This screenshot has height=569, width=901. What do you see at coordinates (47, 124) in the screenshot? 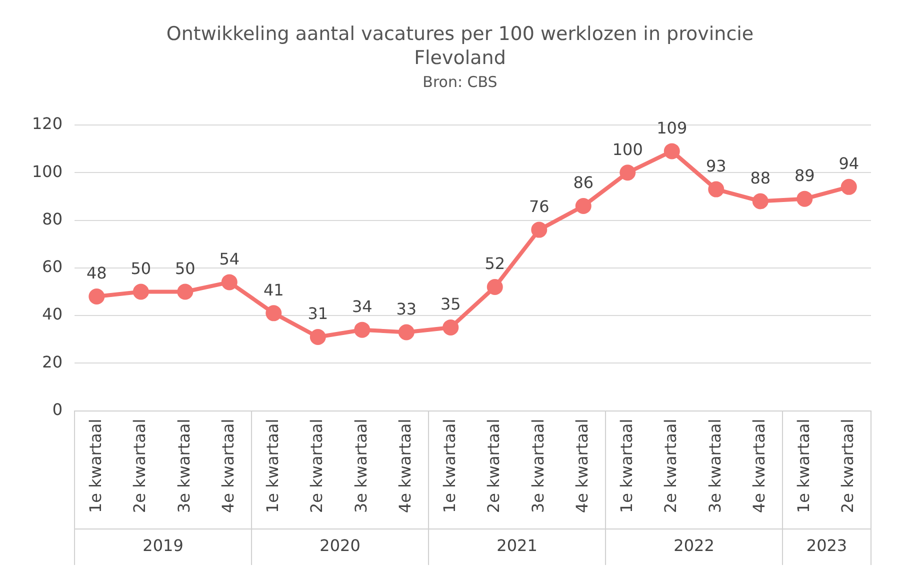
I see `y-tick-label: 120` at bounding box center [47, 124].